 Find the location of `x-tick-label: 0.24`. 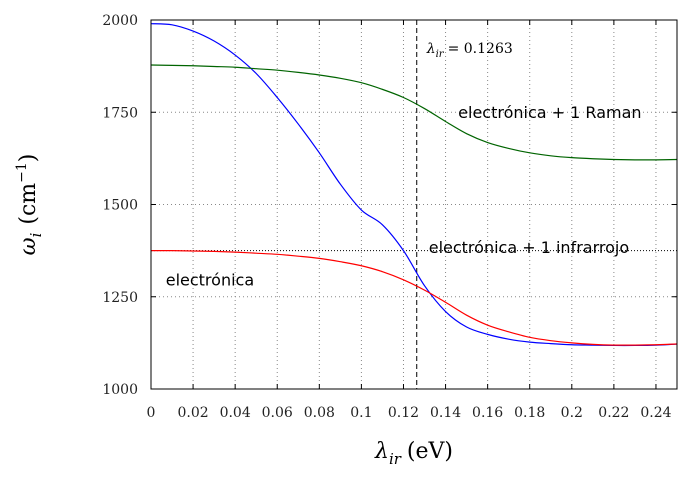

x-tick-label: 0.24 is located at coordinates (655, 413).